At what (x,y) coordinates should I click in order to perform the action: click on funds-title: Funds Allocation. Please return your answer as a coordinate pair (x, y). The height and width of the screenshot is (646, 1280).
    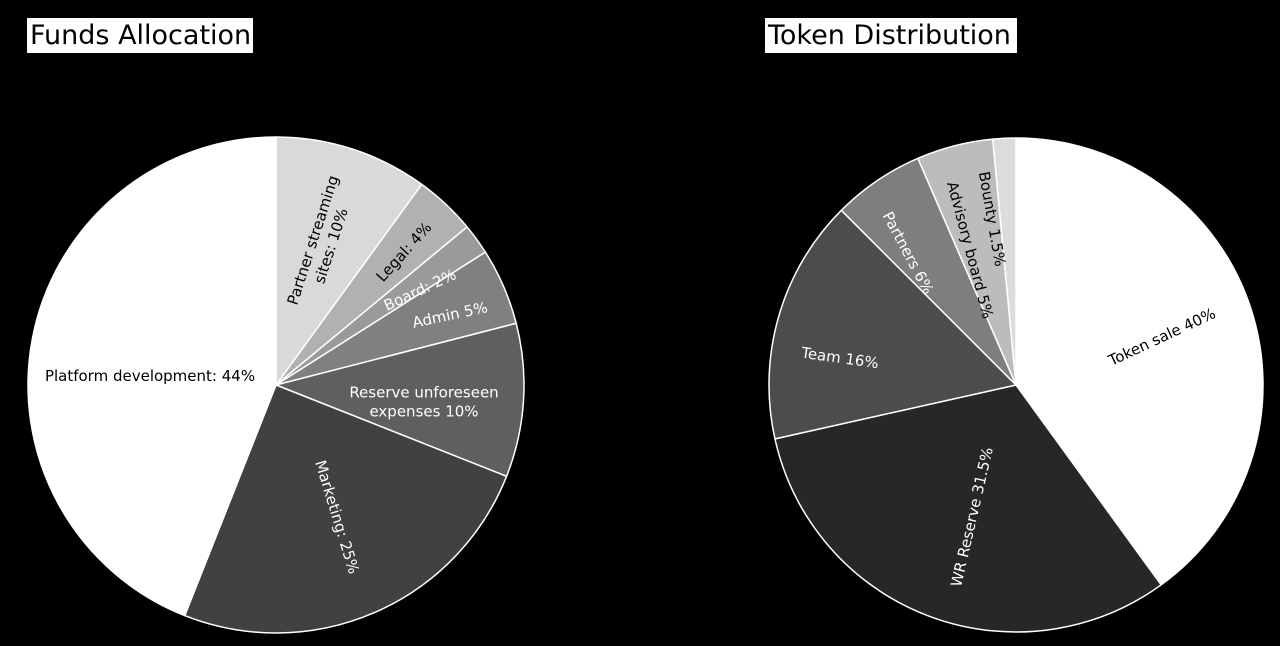
    Looking at the image, I should click on (140, 35).